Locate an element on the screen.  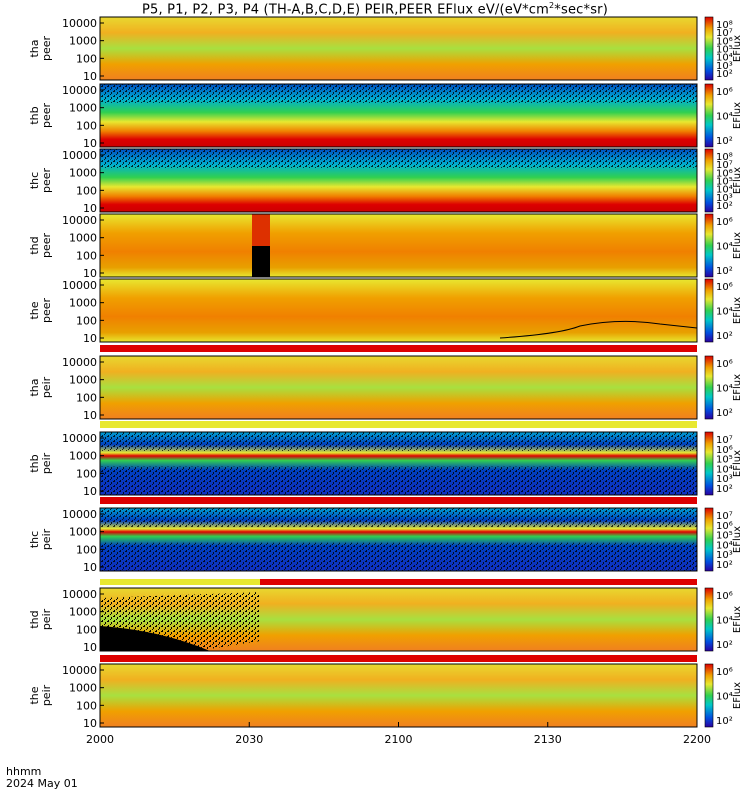
panel-probe-label: tha is located at coordinates (34, 48).